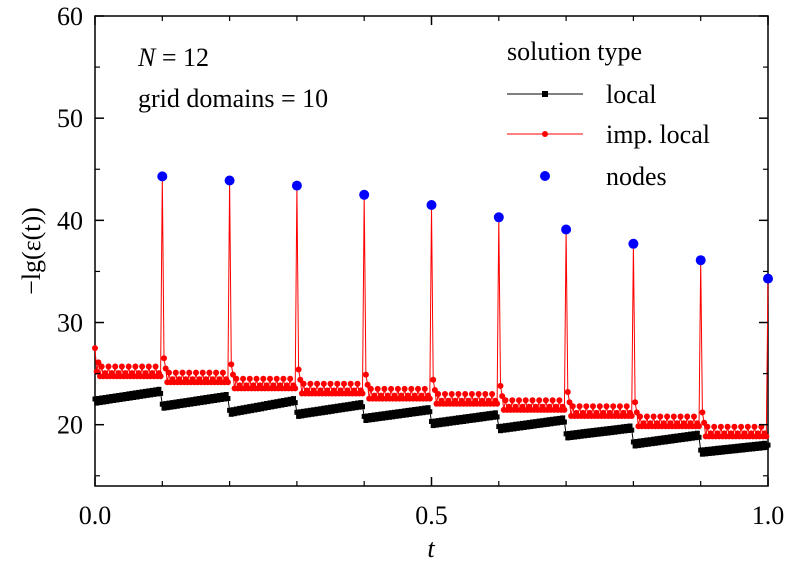  Describe the element at coordinates (147, 57) in the screenshot. I see `annotation-n-variable: N` at that location.